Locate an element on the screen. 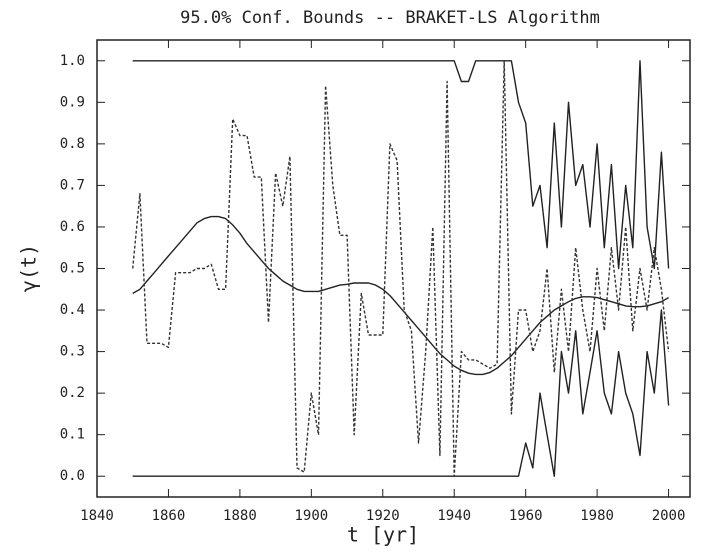 This screenshot has height=552, width=720. y-tick-label: 0.2 is located at coordinates (72, 393).